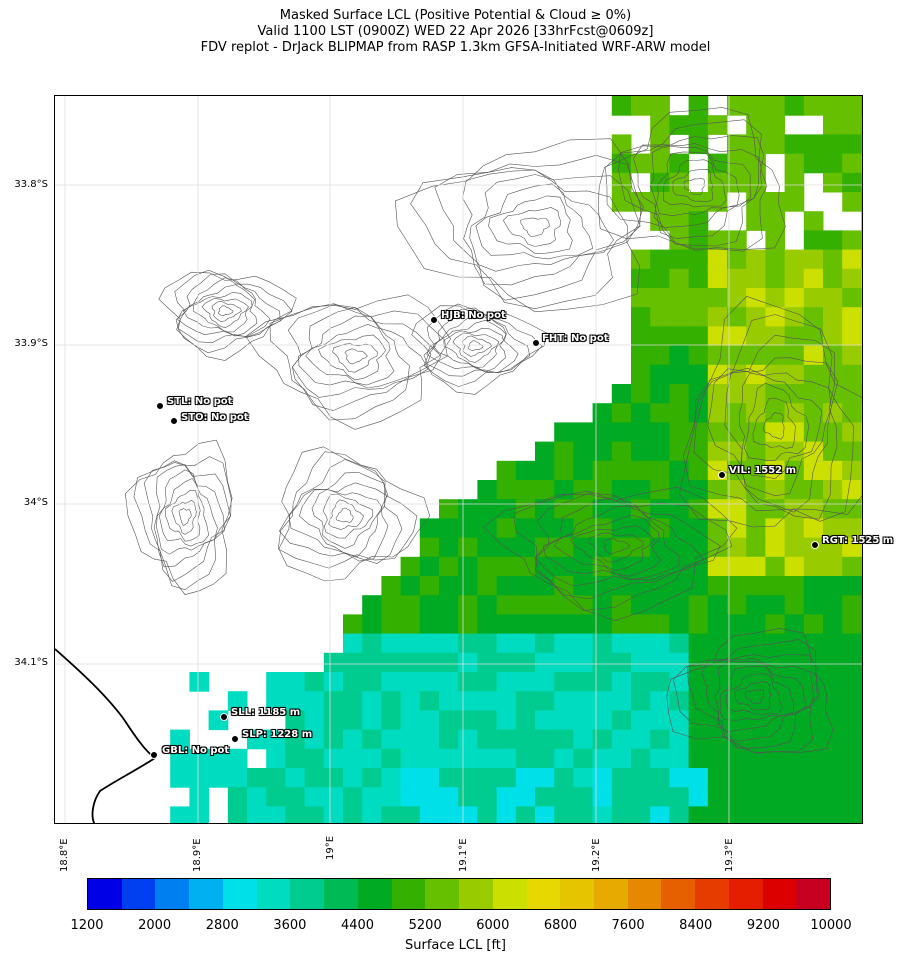 The height and width of the screenshot is (962, 911). Describe the element at coordinates (35, 502) in the screenshot. I see `lat-label-34: 34°S` at that location.